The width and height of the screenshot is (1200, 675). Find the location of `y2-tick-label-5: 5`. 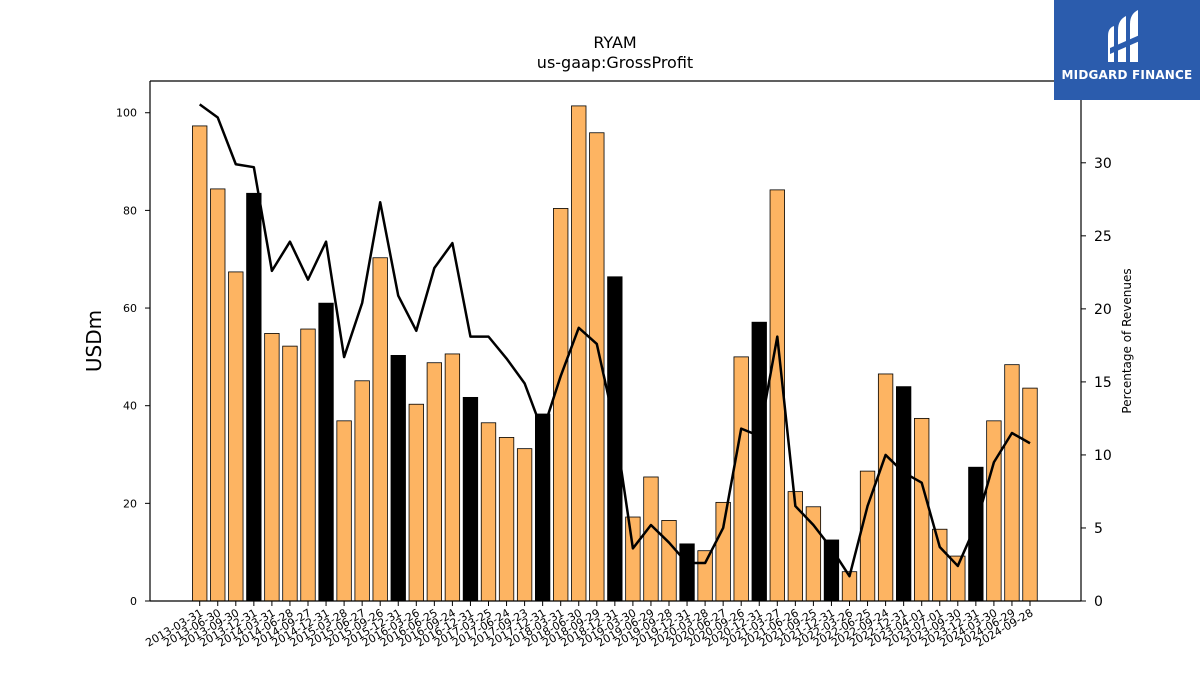

y2-tick-label-5: 5 is located at coordinates (1098, 529).